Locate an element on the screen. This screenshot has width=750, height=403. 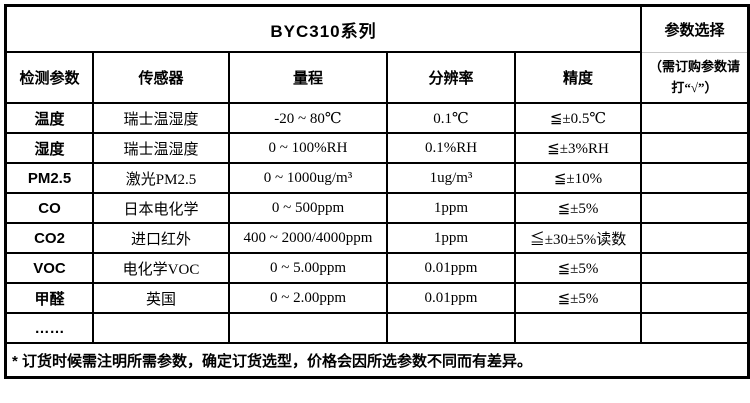
sensor-cell is located at coordinates (162, 329).